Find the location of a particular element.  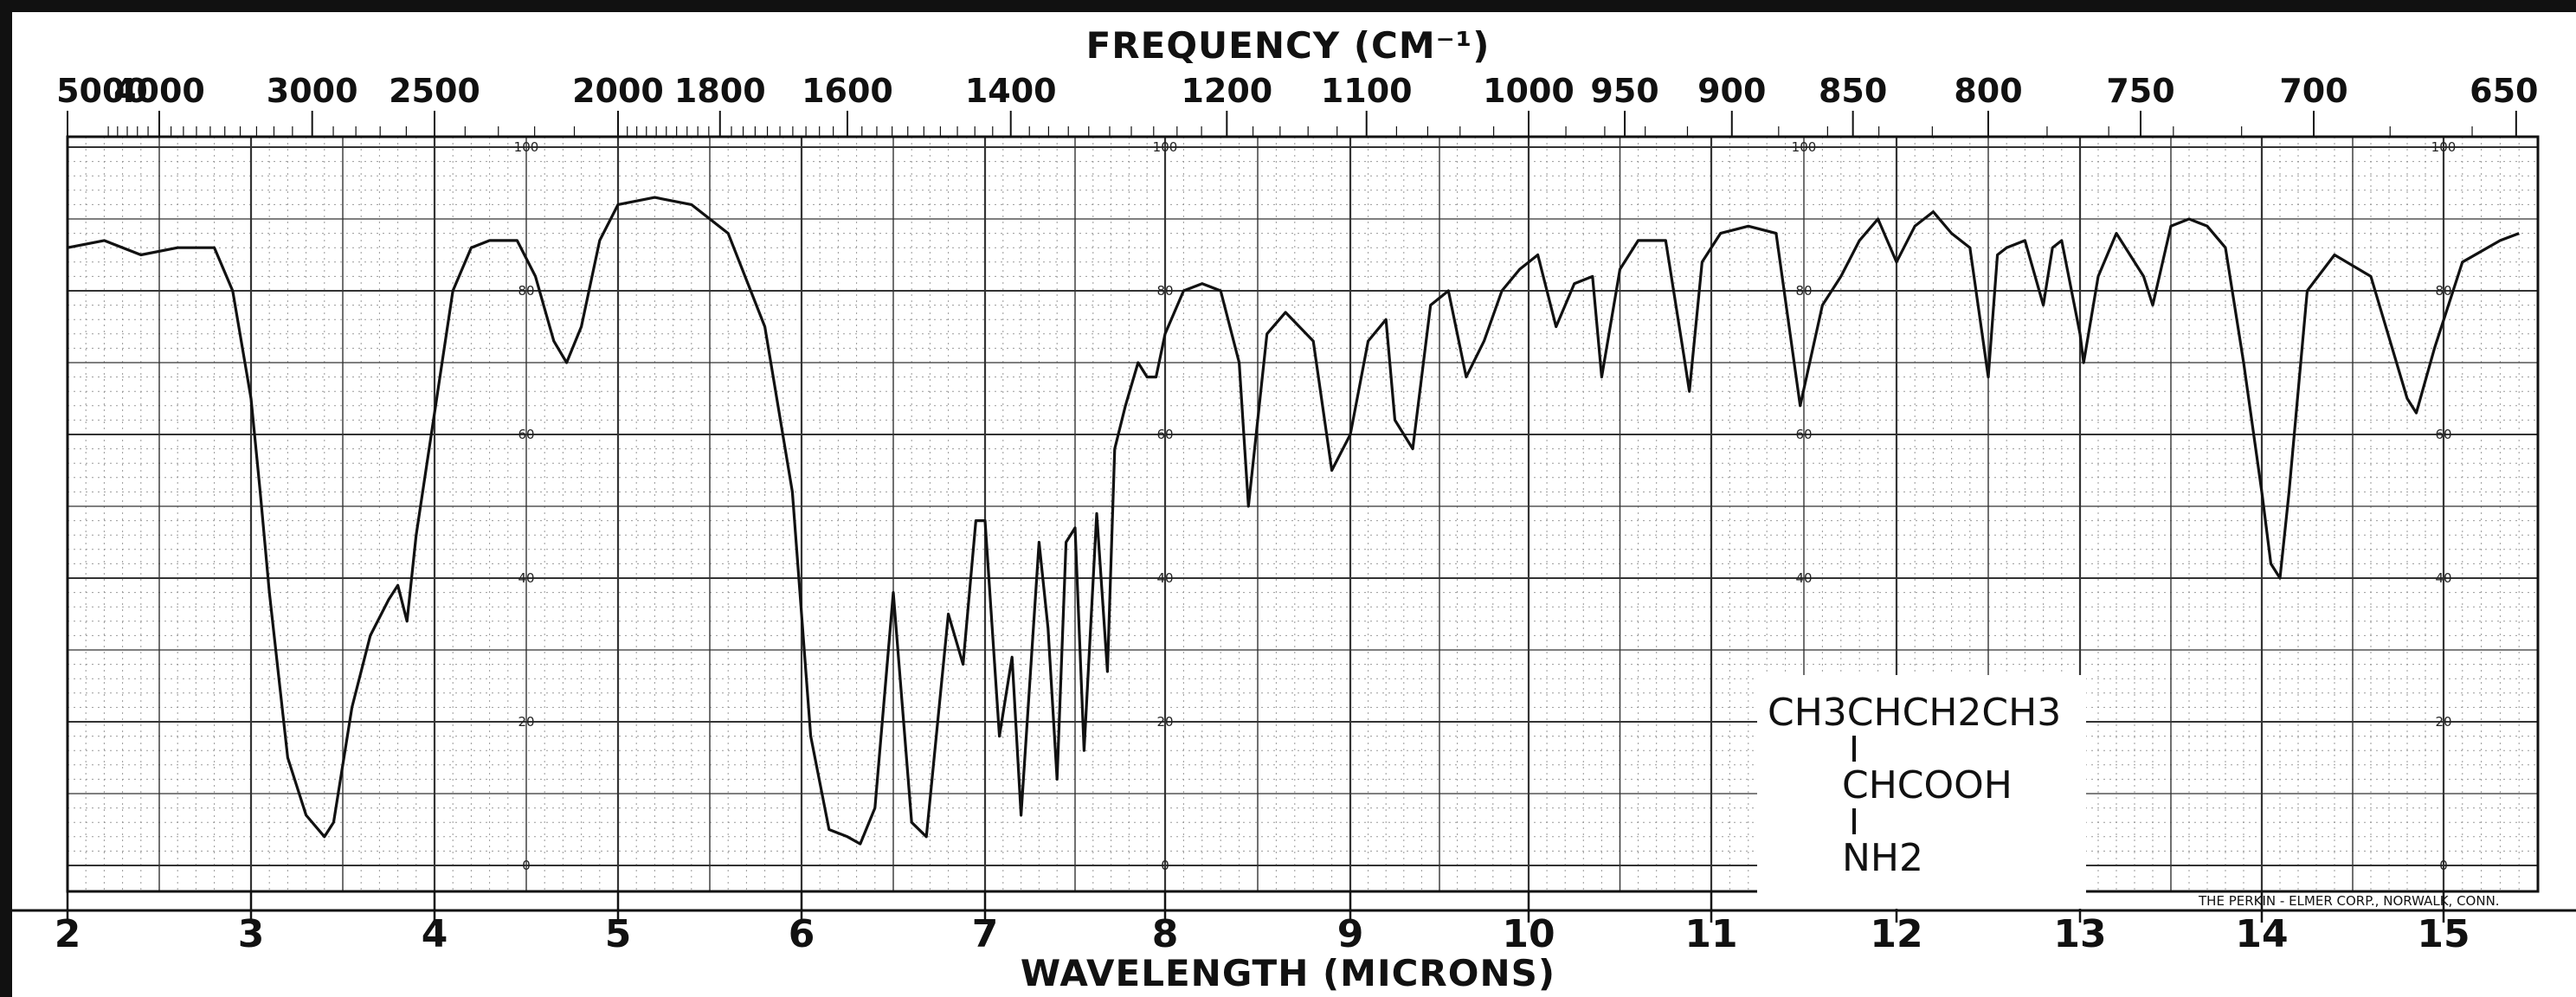

bottom-axis-tick-label: 14 is located at coordinates (2261, 934).